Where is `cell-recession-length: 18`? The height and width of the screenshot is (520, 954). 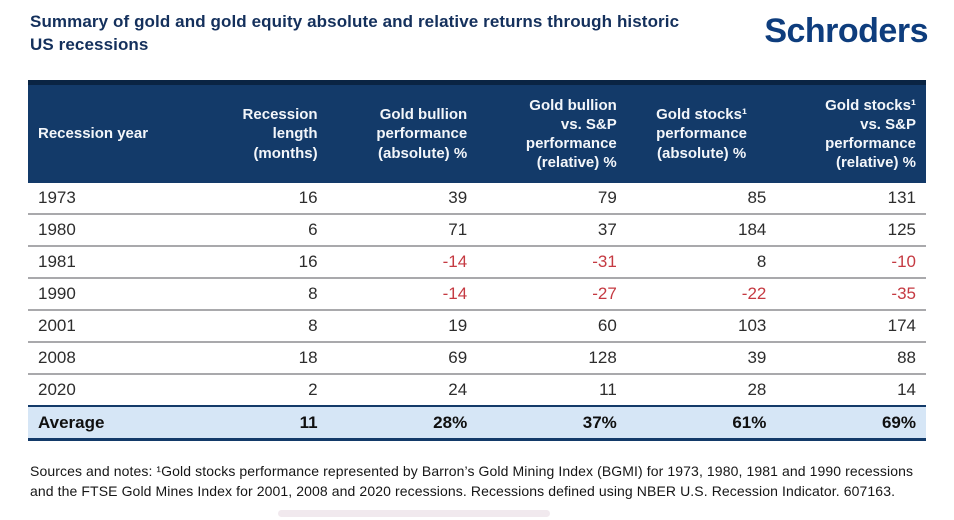 cell-recession-length: 18 is located at coordinates (253, 358).